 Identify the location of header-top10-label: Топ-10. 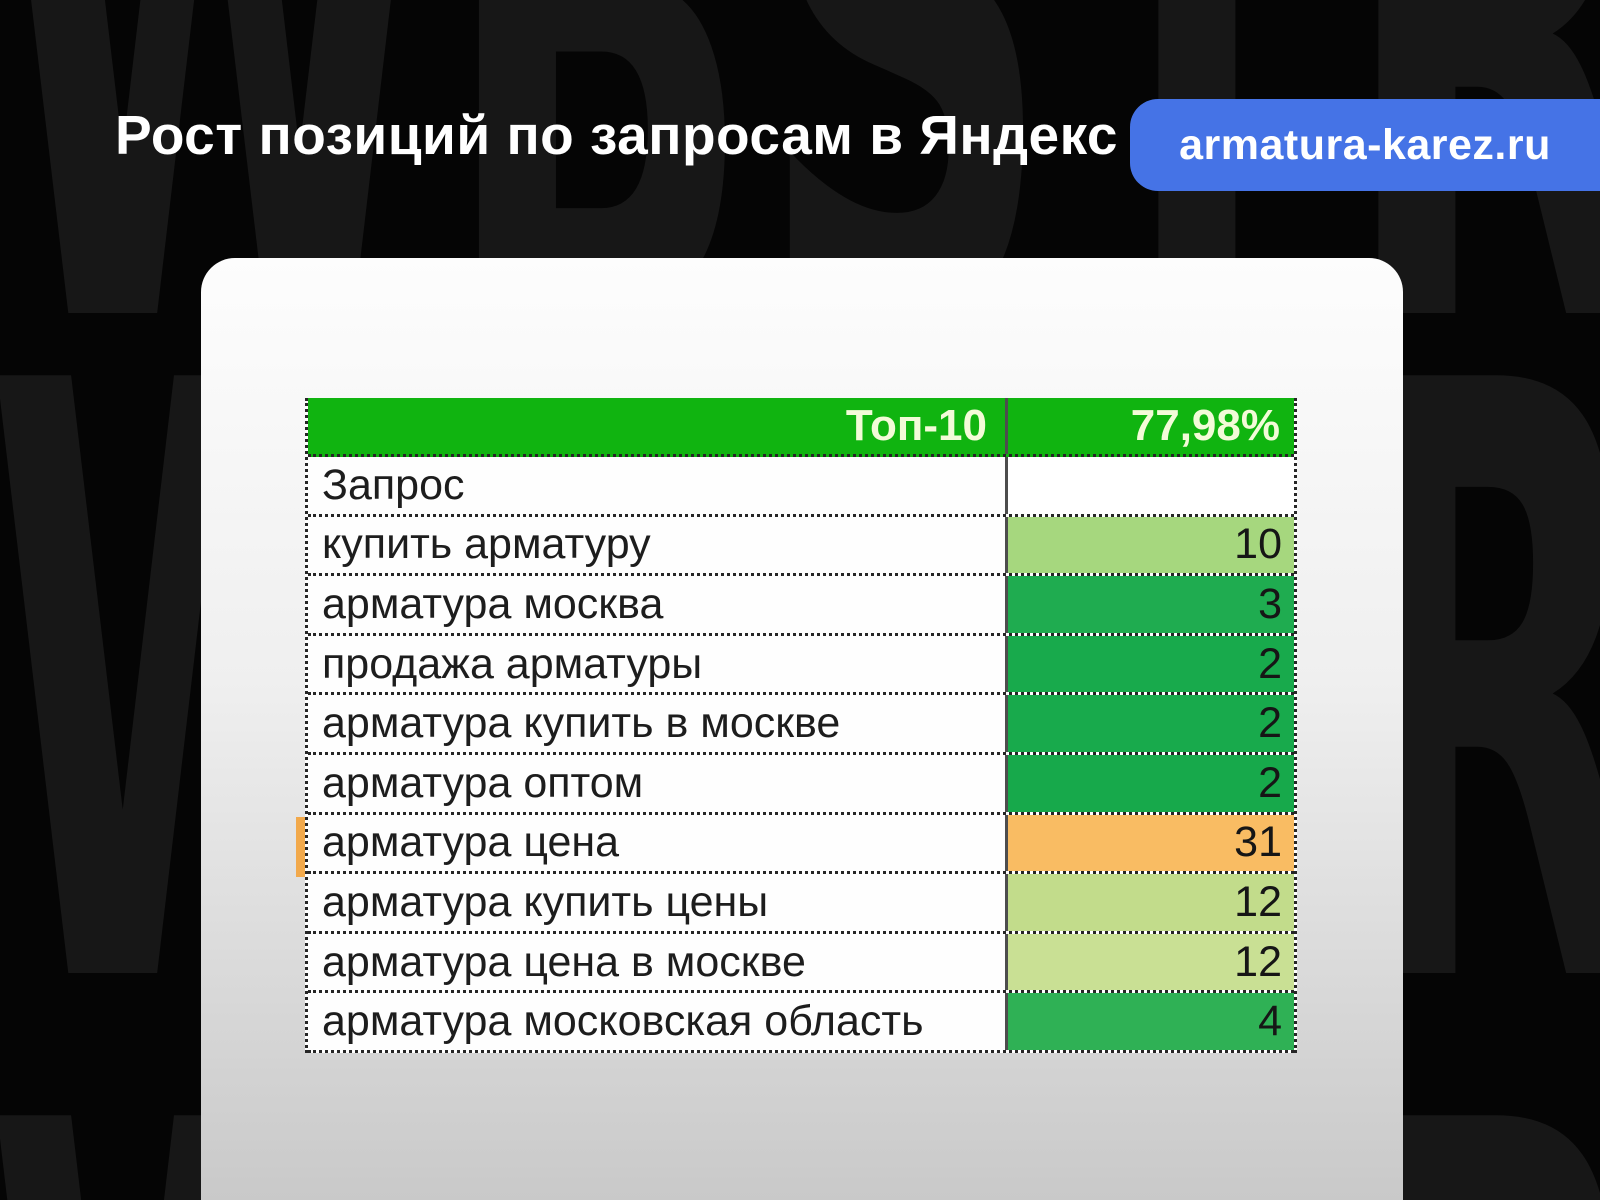
(916, 425).